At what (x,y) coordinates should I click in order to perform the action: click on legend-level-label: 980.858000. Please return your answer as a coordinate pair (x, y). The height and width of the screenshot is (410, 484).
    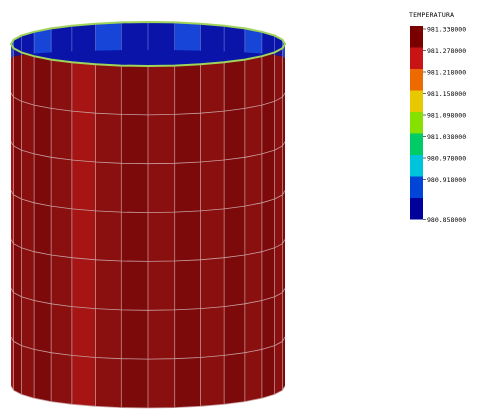
    Looking at the image, I should click on (446, 220).